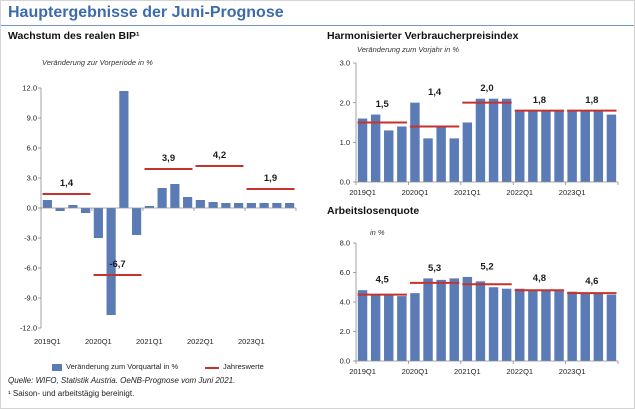  What do you see at coordinates (74, 36) in the screenshot?
I see `gdp-chart-title: Wachstum des realen BIP¹` at bounding box center [74, 36].